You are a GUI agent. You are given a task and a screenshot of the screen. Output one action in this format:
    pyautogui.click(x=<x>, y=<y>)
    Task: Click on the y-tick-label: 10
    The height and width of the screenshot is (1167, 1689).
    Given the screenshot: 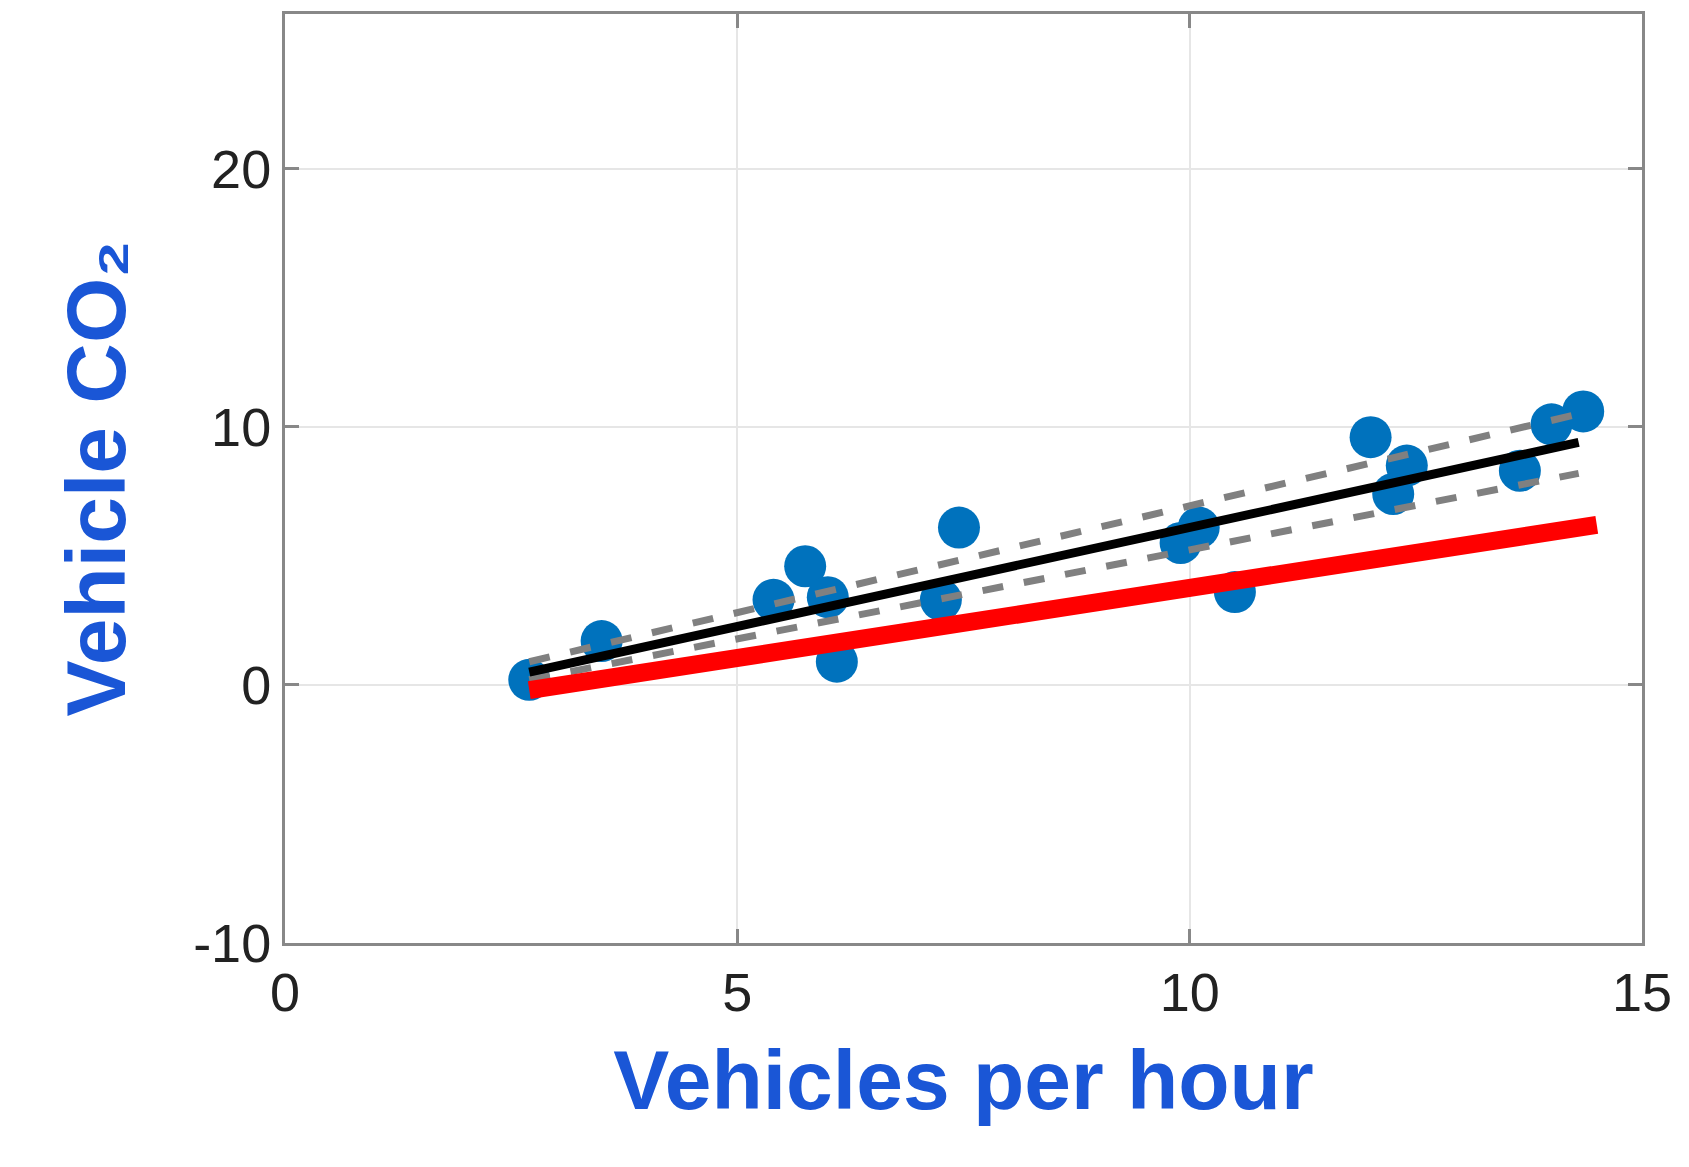 What is the action you would take?
    pyautogui.click(x=241, y=426)
    